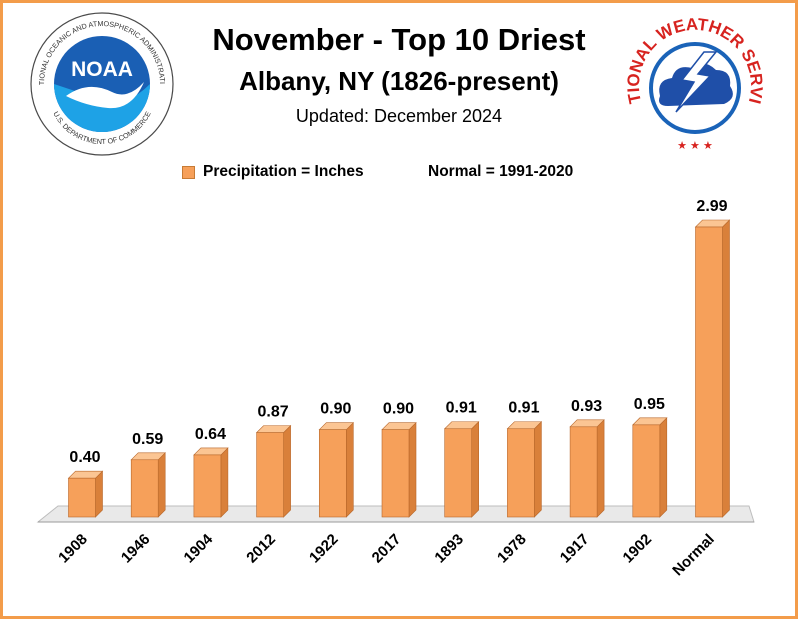 The image size is (798, 619). What do you see at coordinates (332, 473) in the screenshot?
I see `bar-1922` at bounding box center [332, 473].